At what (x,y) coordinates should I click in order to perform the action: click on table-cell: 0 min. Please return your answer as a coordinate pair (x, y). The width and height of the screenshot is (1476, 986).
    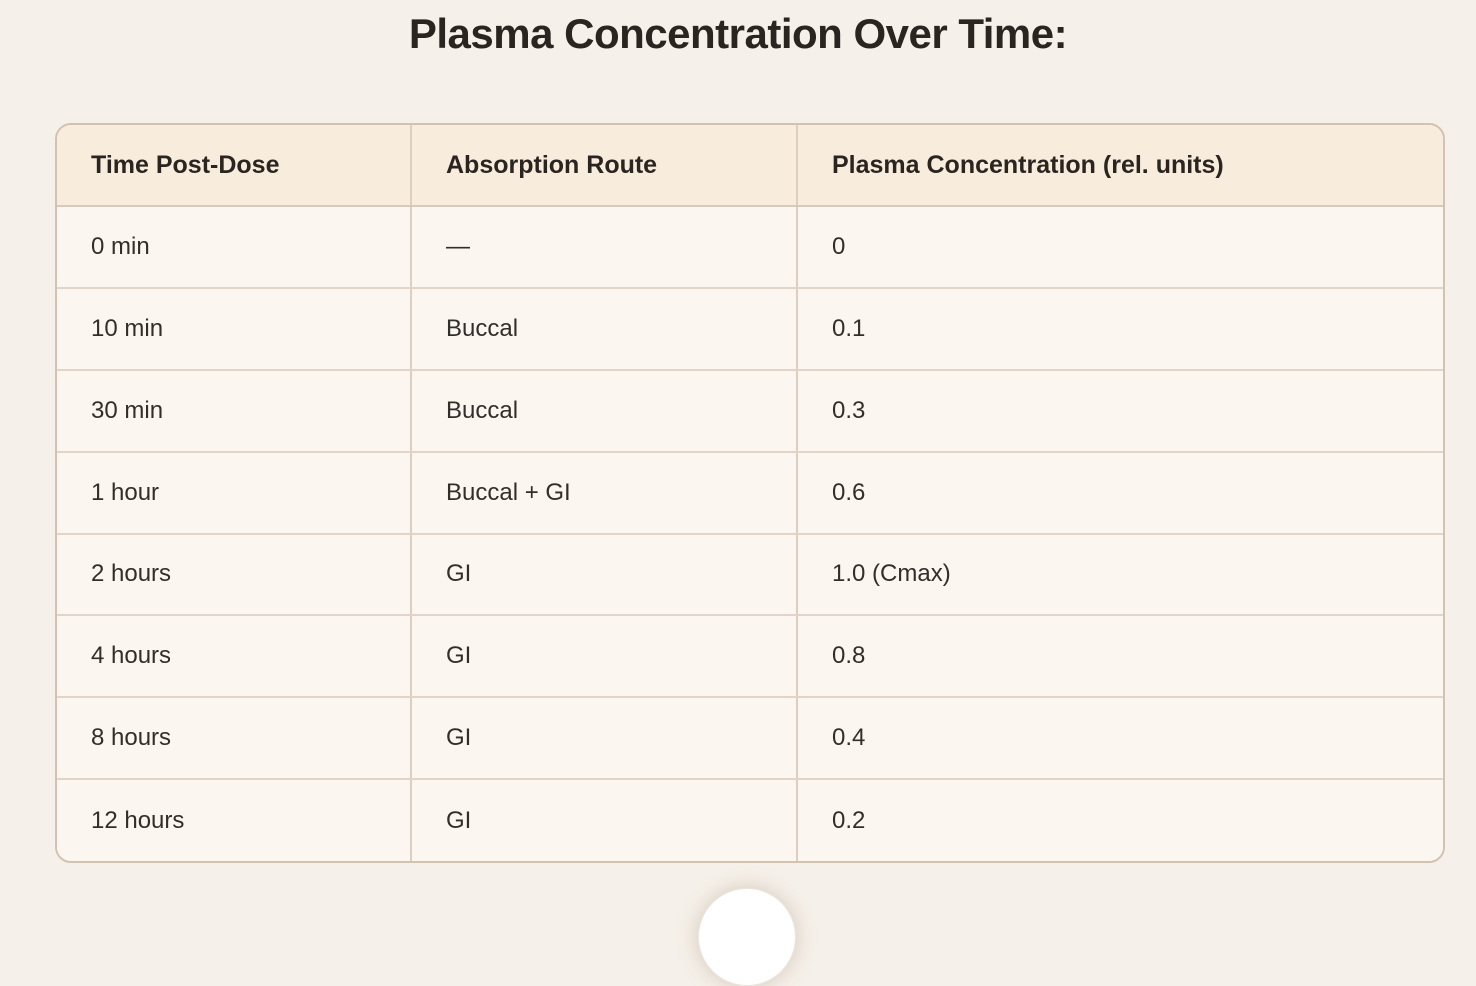
    Looking at the image, I should click on (234, 247).